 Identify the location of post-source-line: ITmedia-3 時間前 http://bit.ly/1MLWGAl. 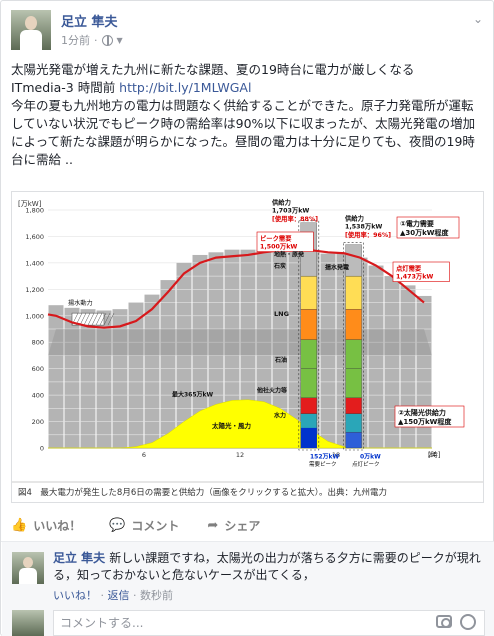
(248, 88).